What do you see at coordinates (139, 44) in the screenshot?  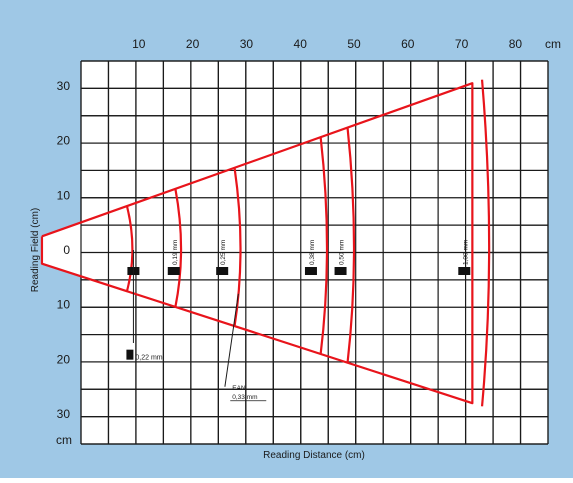 I see `x-tick-label: 10` at bounding box center [139, 44].